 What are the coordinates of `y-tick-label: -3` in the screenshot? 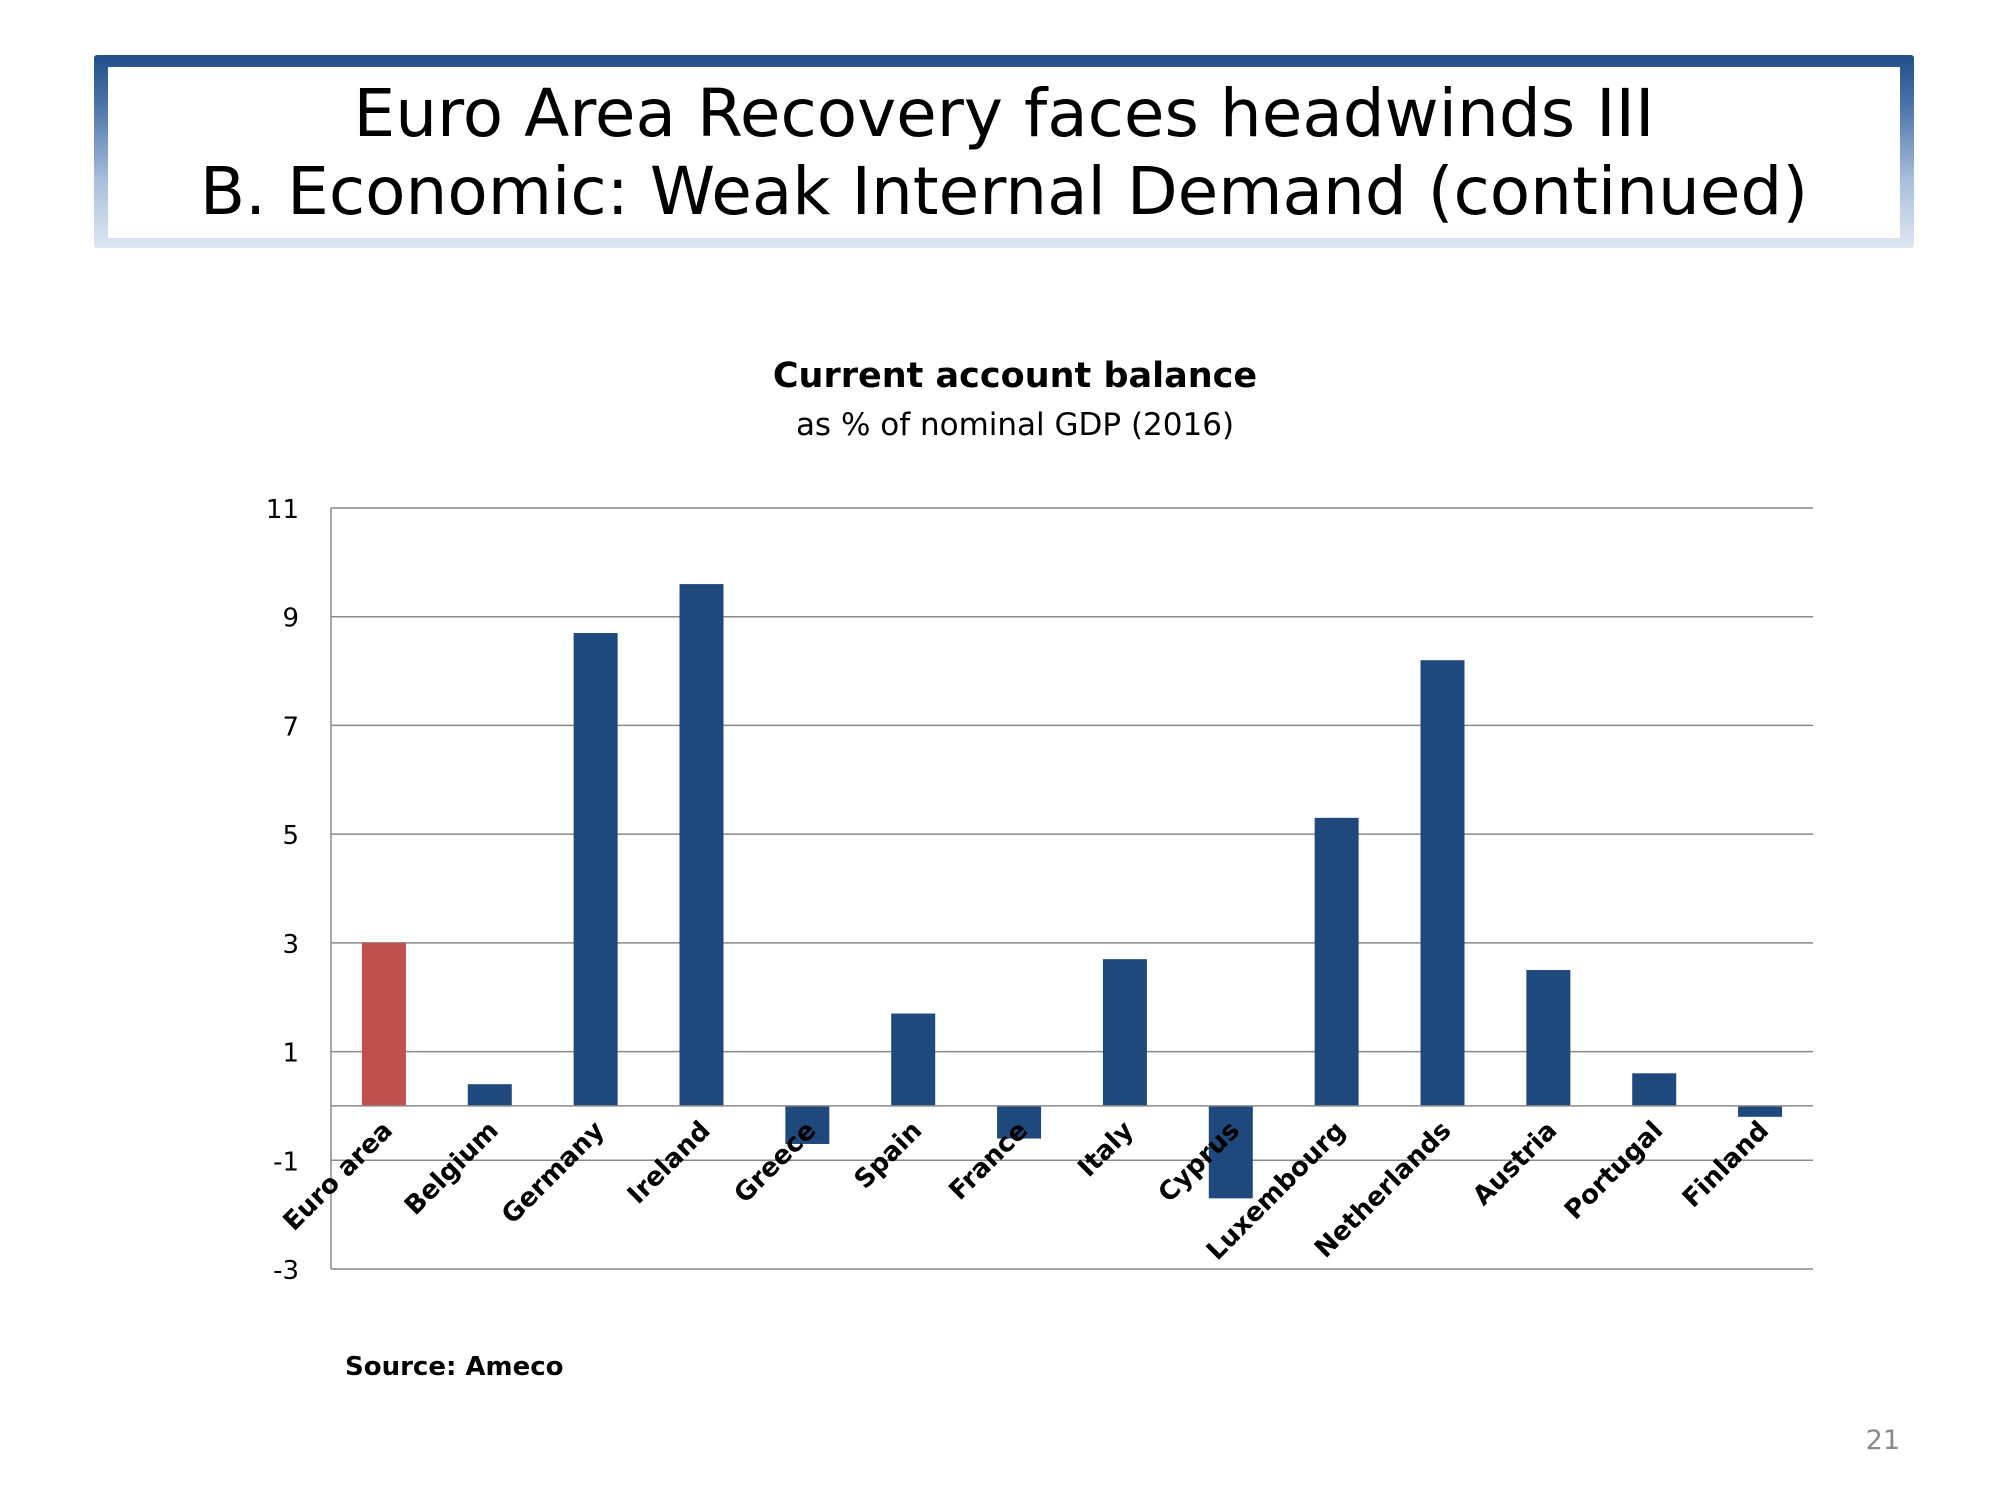 It's located at (286, 1271).